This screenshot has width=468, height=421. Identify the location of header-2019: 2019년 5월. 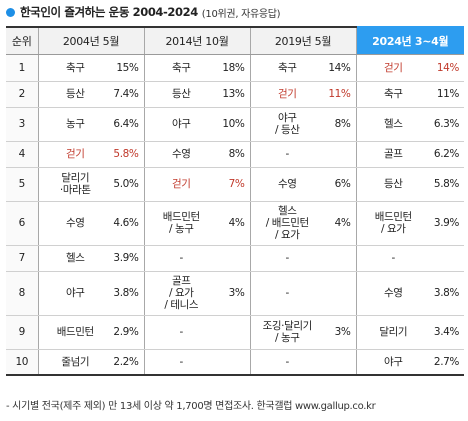
(302, 40).